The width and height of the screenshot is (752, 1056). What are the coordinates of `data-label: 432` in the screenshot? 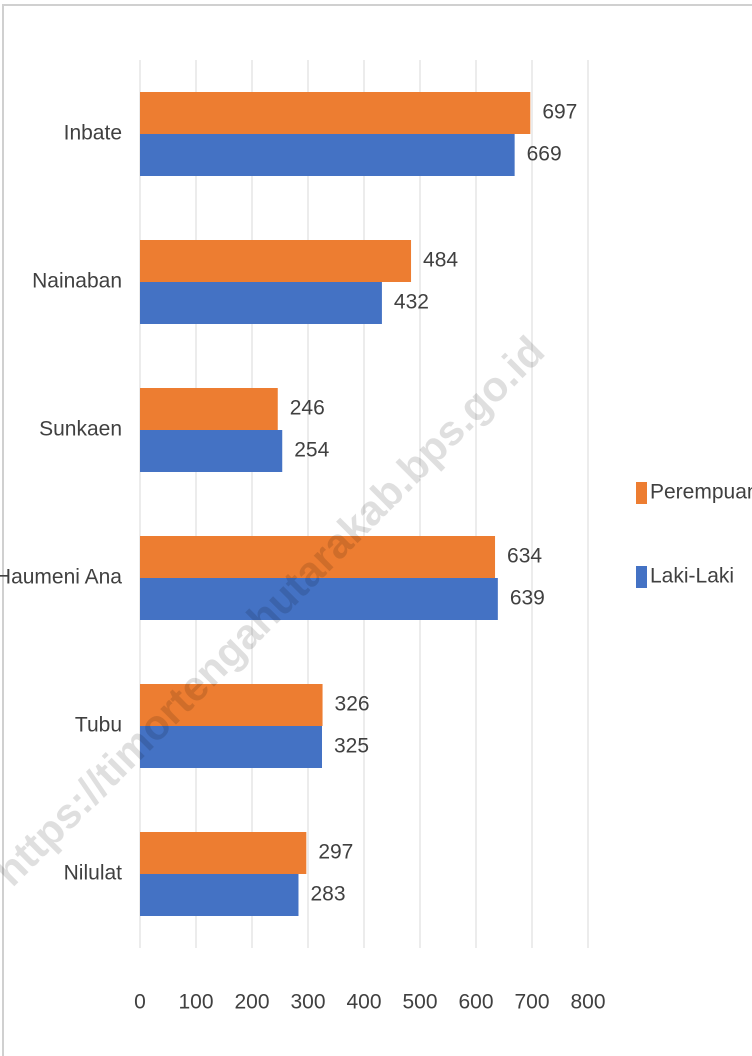 It's located at (411, 302).